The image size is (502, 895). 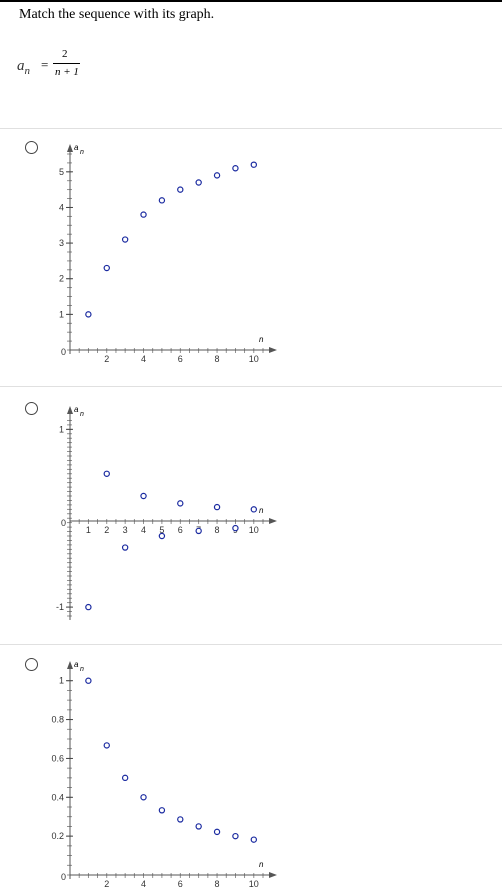 What do you see at coordinates (23, 67) in the screenshot?
I see `formula-lhs: an` at bounding box center [23, 67].